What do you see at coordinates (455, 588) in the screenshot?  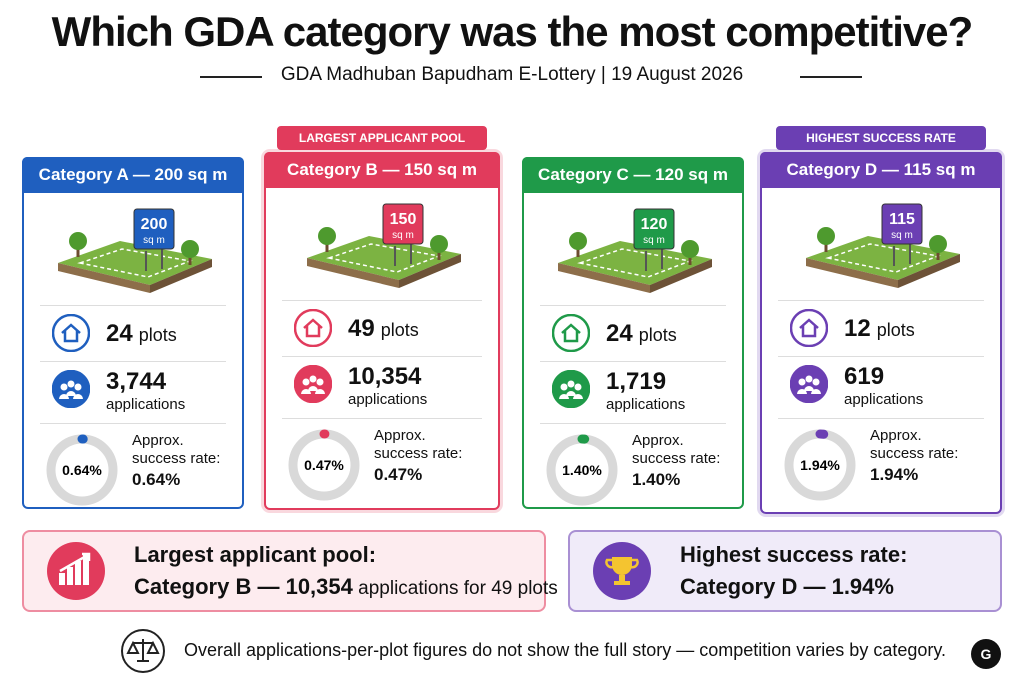 I see `callout-detail: applications for 49 plots` at bounding box center [455, 588].